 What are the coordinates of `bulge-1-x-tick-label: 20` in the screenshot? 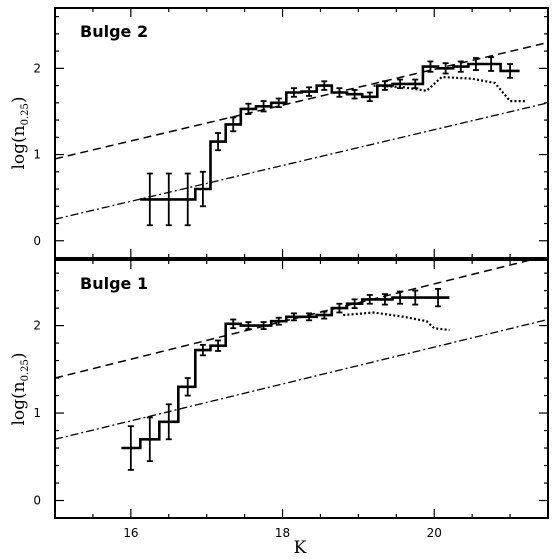 It's located at (434, 533).